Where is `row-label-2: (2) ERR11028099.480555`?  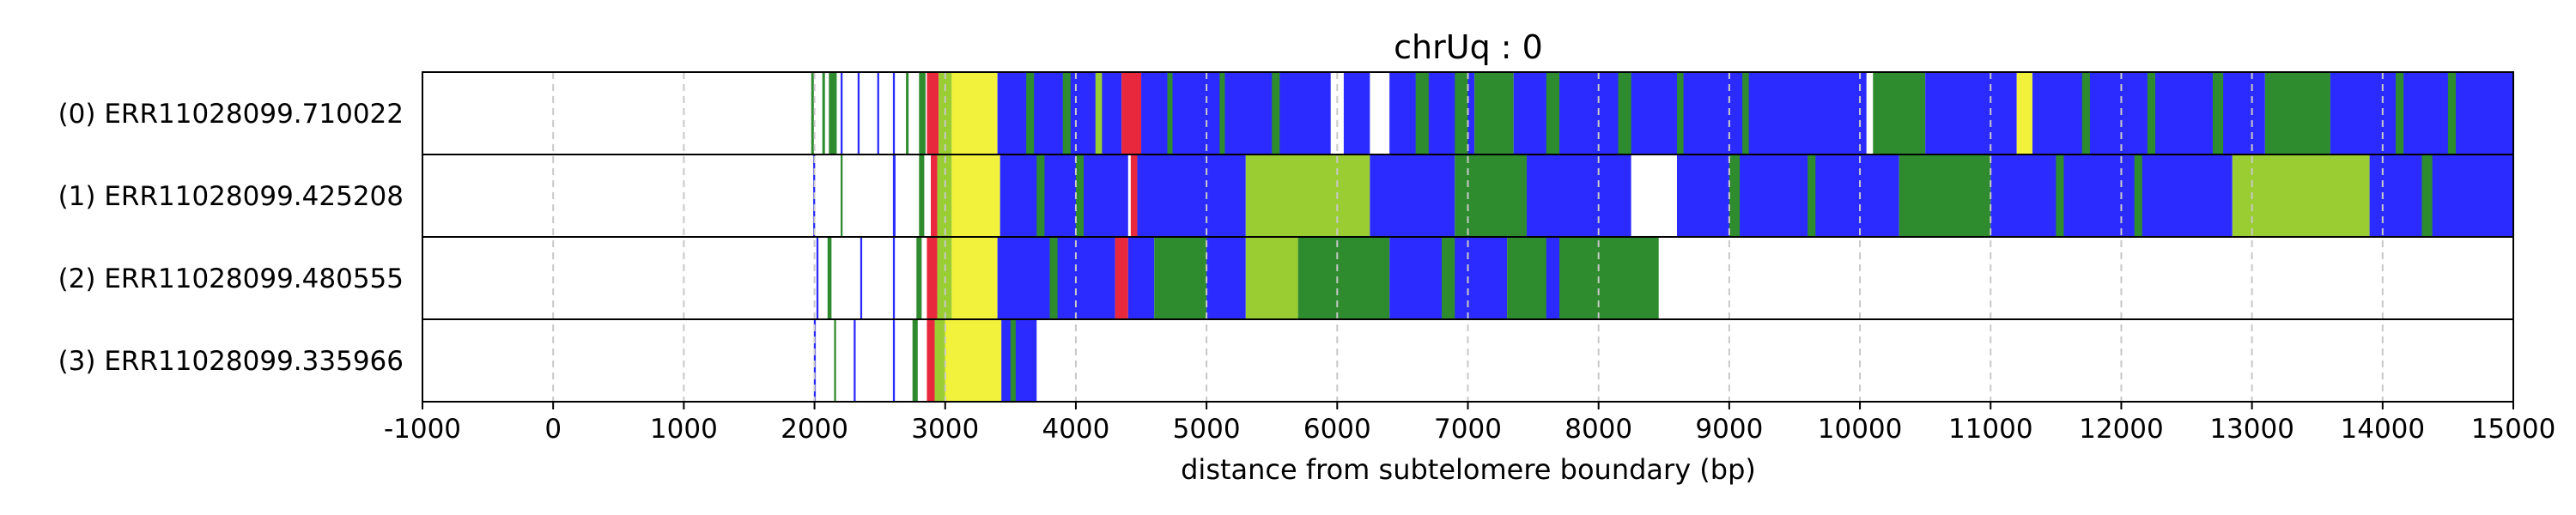
row-label-2: (2) ERR11028099.480555 is located at coordinates (231, 279).